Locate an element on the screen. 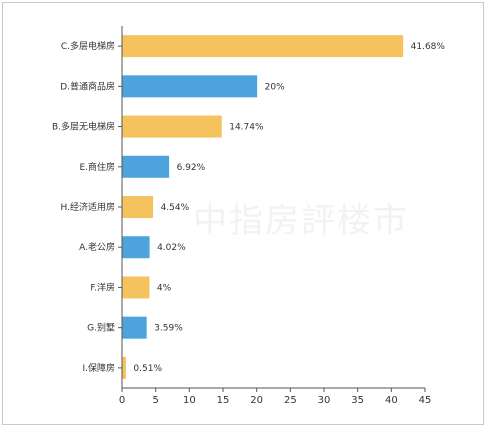  x-tick-label: 25 is located at coordinates (290, 400).